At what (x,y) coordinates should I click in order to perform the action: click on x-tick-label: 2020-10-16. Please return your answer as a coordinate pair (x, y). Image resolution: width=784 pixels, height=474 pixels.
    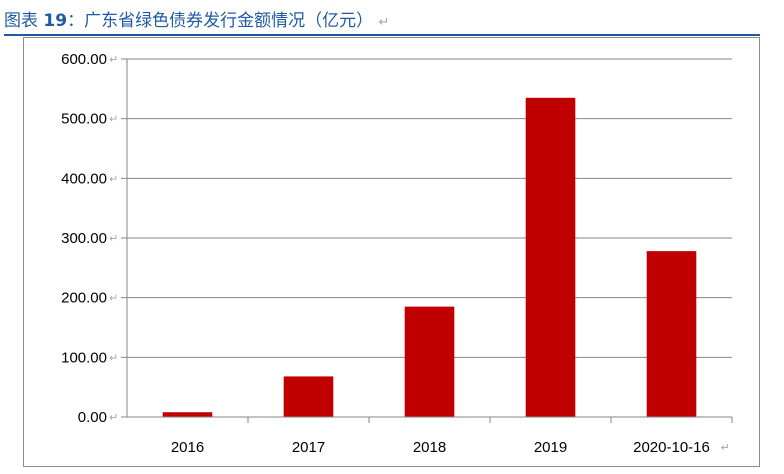
    Looking at the image, I should click on (671, 447).